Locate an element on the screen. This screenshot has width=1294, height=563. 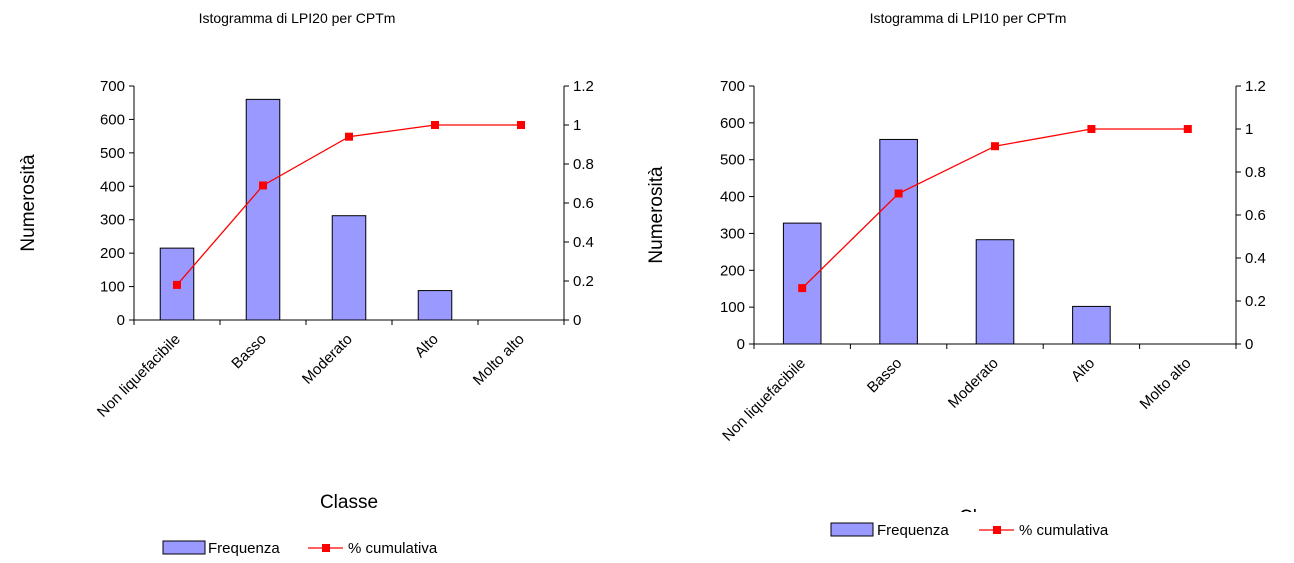
chart-2-x-tick-label: Molto alto is located at coordinates (1166, 384).